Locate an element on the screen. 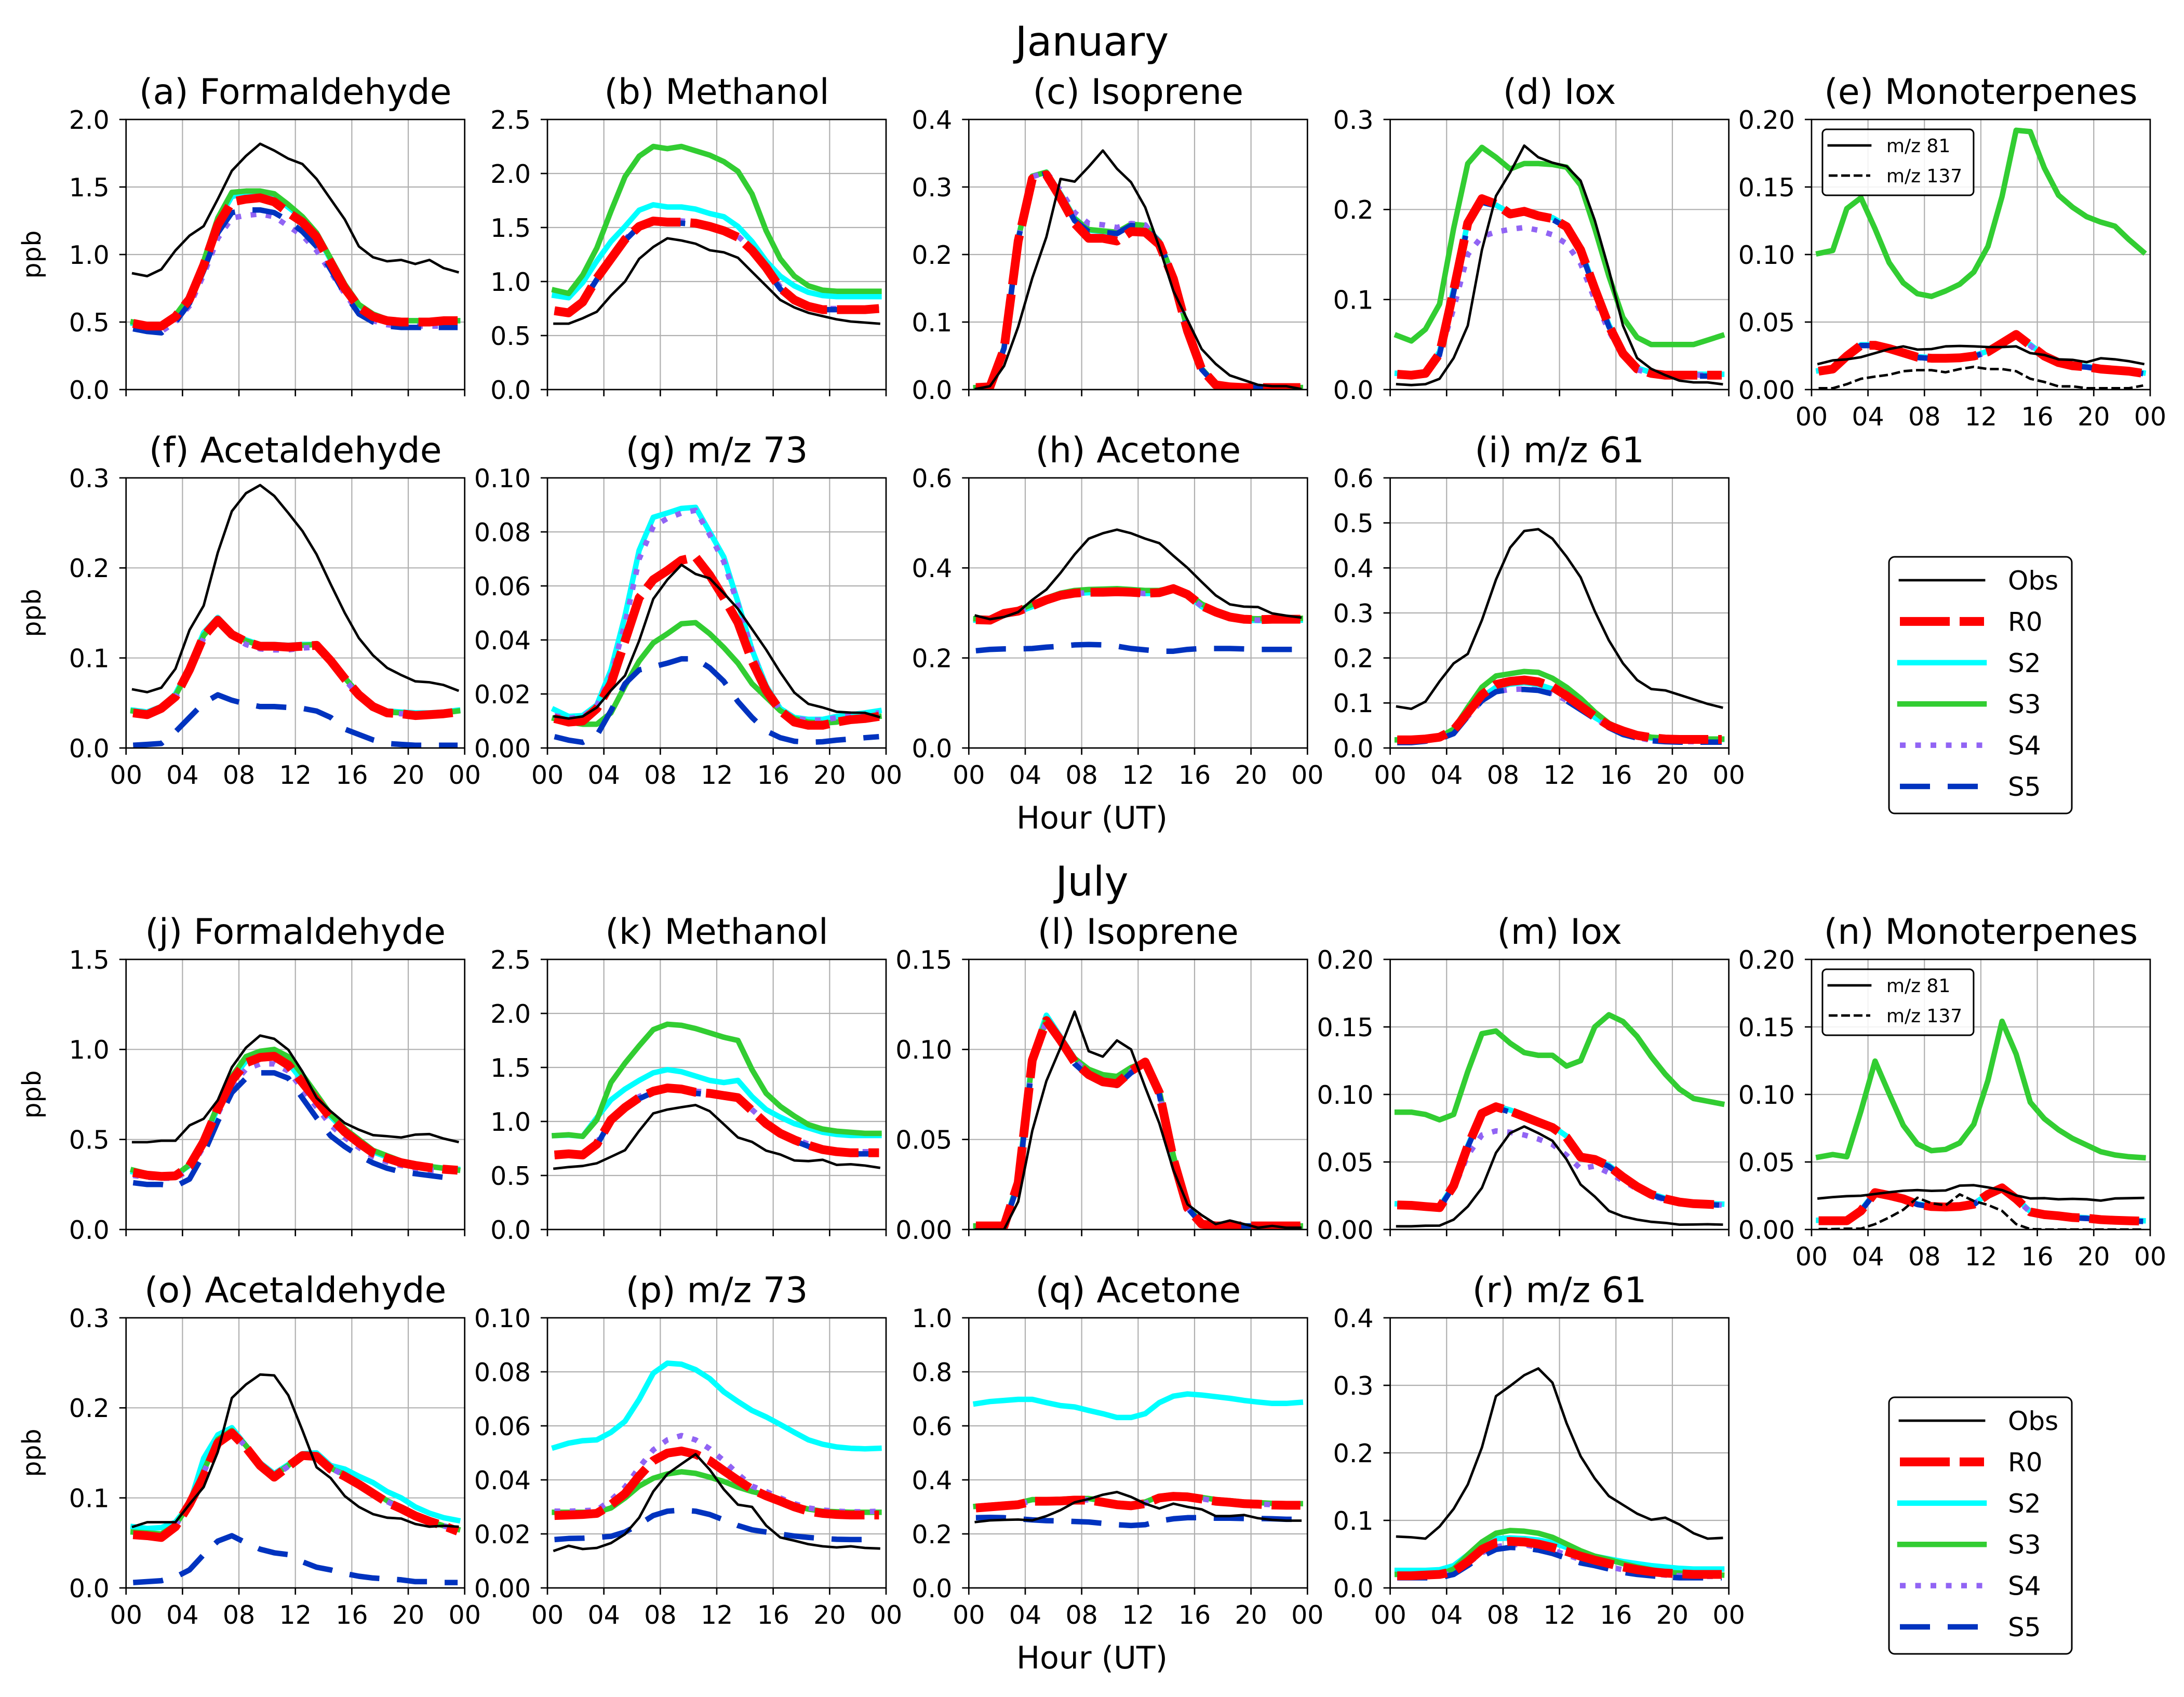 The height and width of the screenshot is (1697, 2184). panel-m: 0.00 0.05 0.10 0.15 0.20 (m) Iox is located at coordinates (1524, 1078).